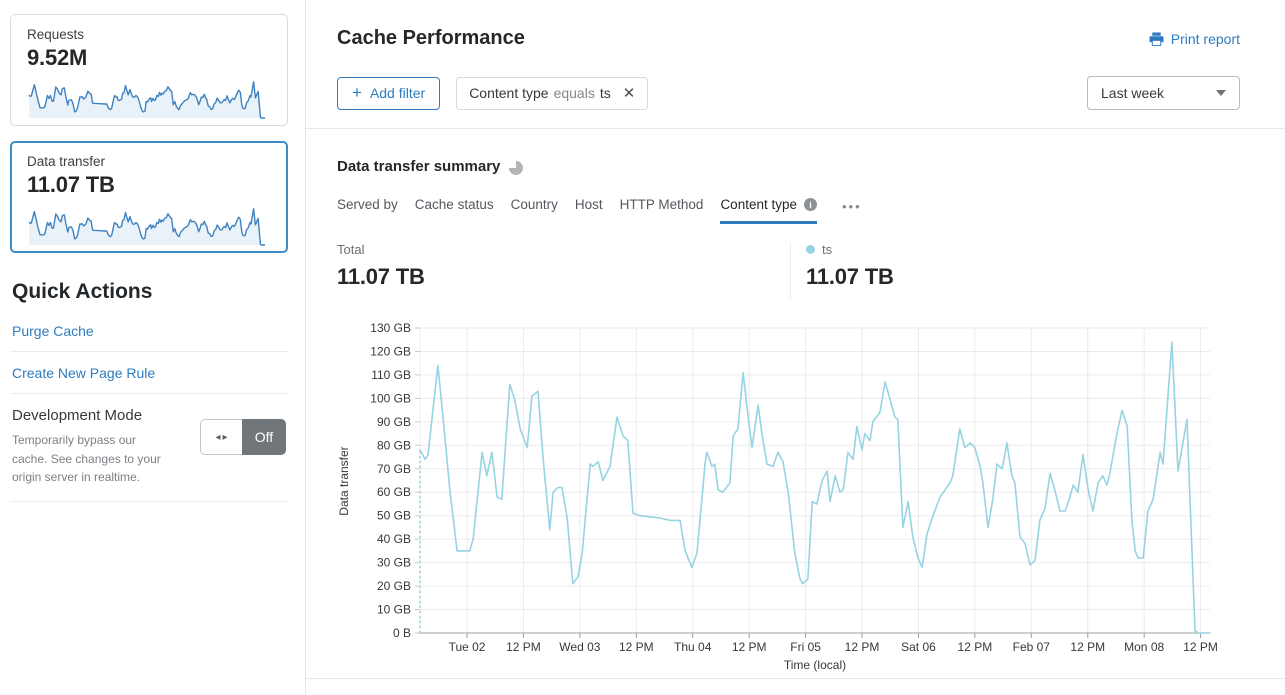  What do you see at coordinates (605, 93) in the screenshot?
I see `filter-chip-value: ts` at bounding box center [605, 93].